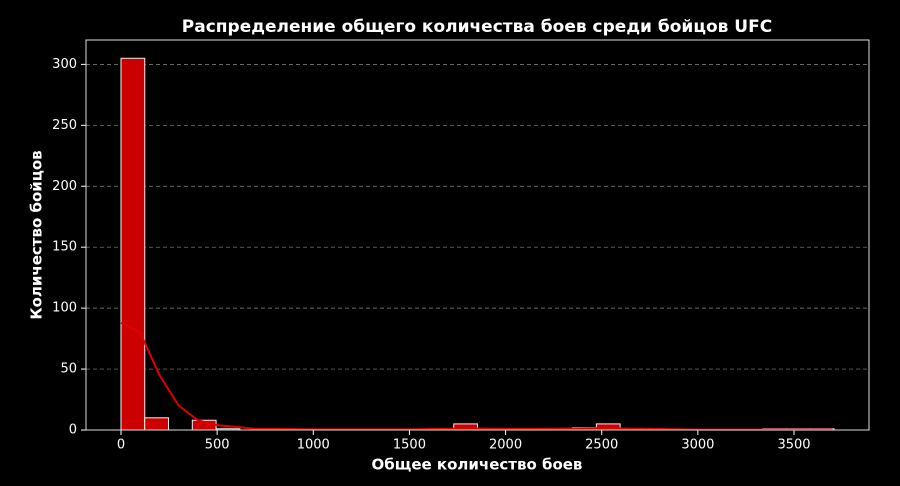  I want to click on x-tick-label: 1500, so click(409, 445).